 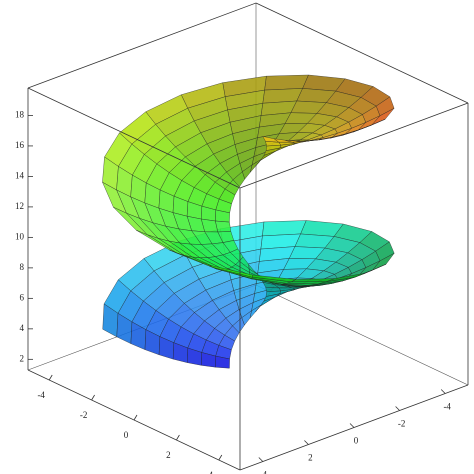 What do you see at coordinates (20, 236) in the screenshot?
I see `z-tick-label: 10` at bounding box center [20, 236].